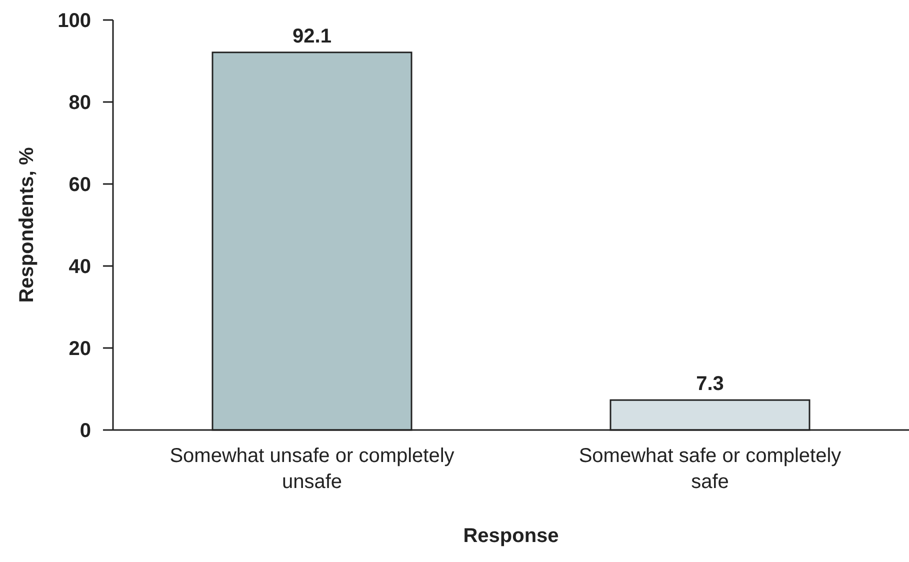 The height and width of the screenshot is (562, 909). Describe the element at coordinates (79, 267) in the screenshot. I see `y-tick-label: 40` at that location.